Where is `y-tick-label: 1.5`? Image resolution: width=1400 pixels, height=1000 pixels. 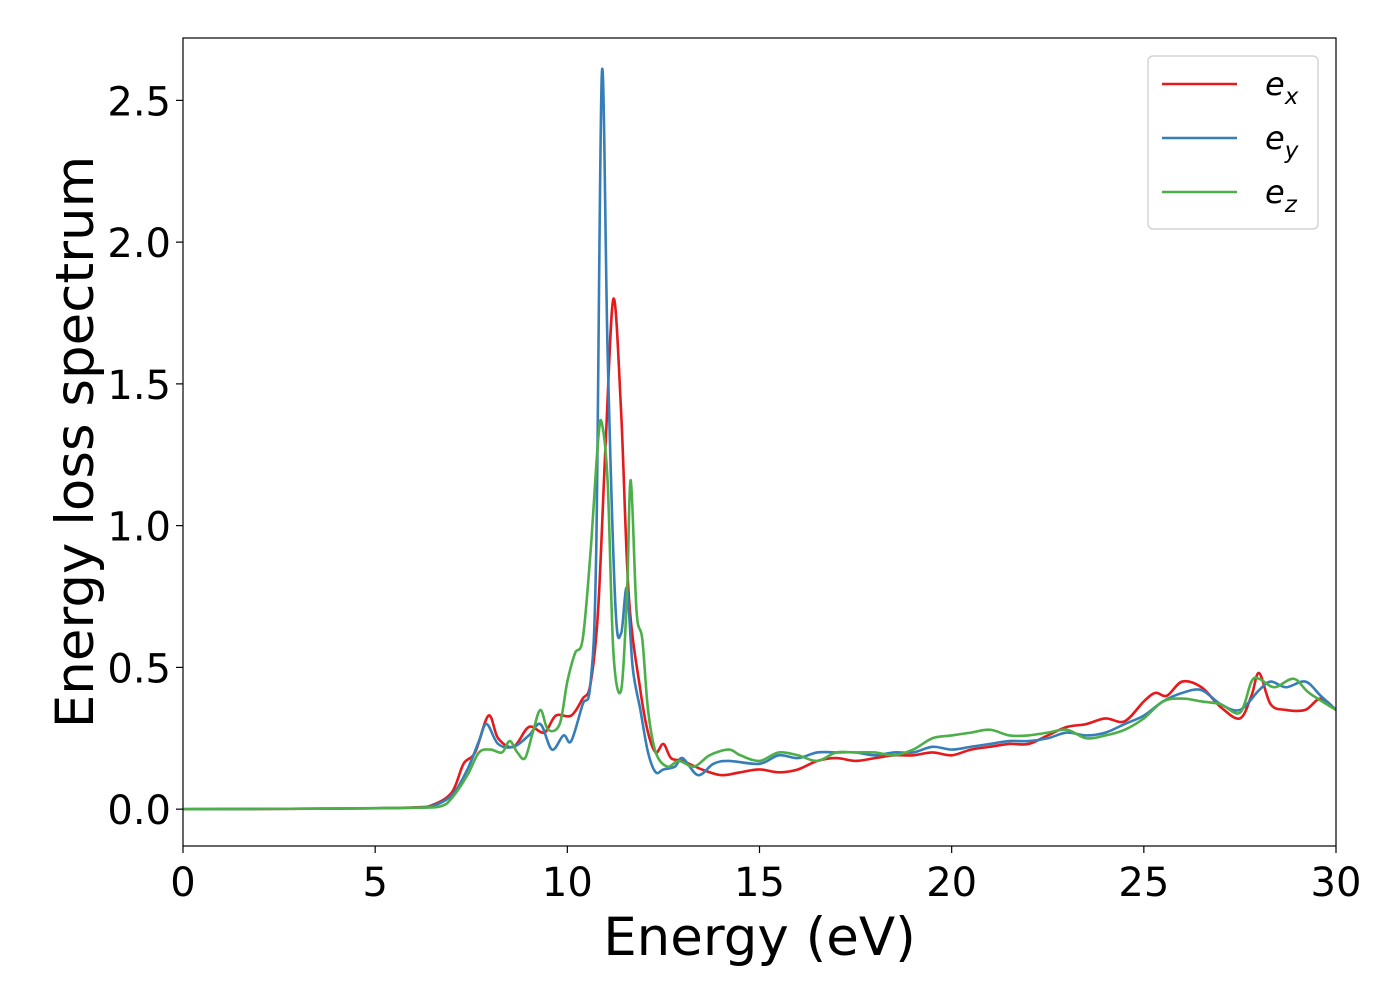
y-tick-label: 1.5 is located at coordinates (139, 386).